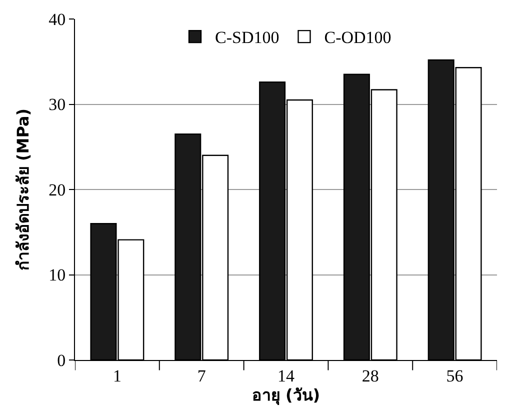 This screenshot has width=507, height=420. What do you see at coordinates (57, 104) in the screenshot?
I see `y-tick-label: 30` at bounding box center [57, 104].